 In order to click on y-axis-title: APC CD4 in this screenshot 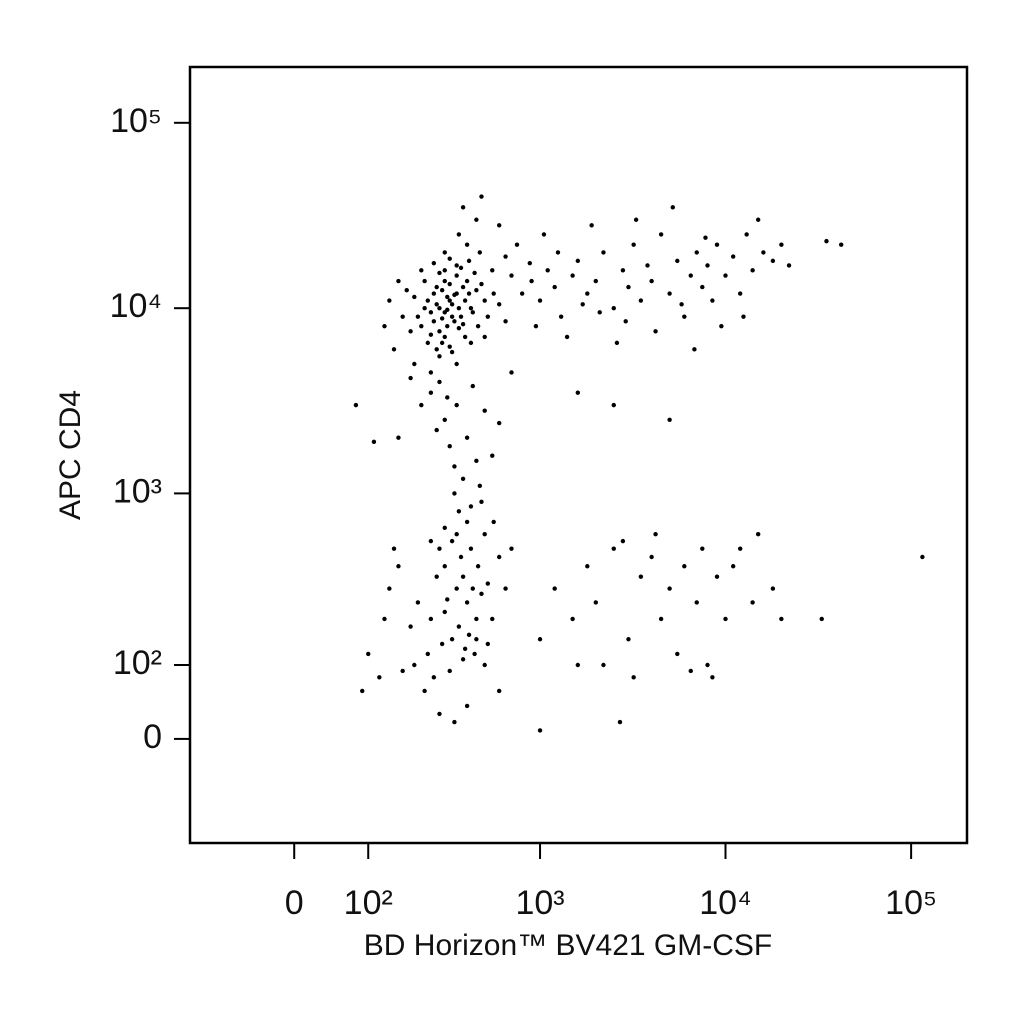, I will do `click(70, 455)`.